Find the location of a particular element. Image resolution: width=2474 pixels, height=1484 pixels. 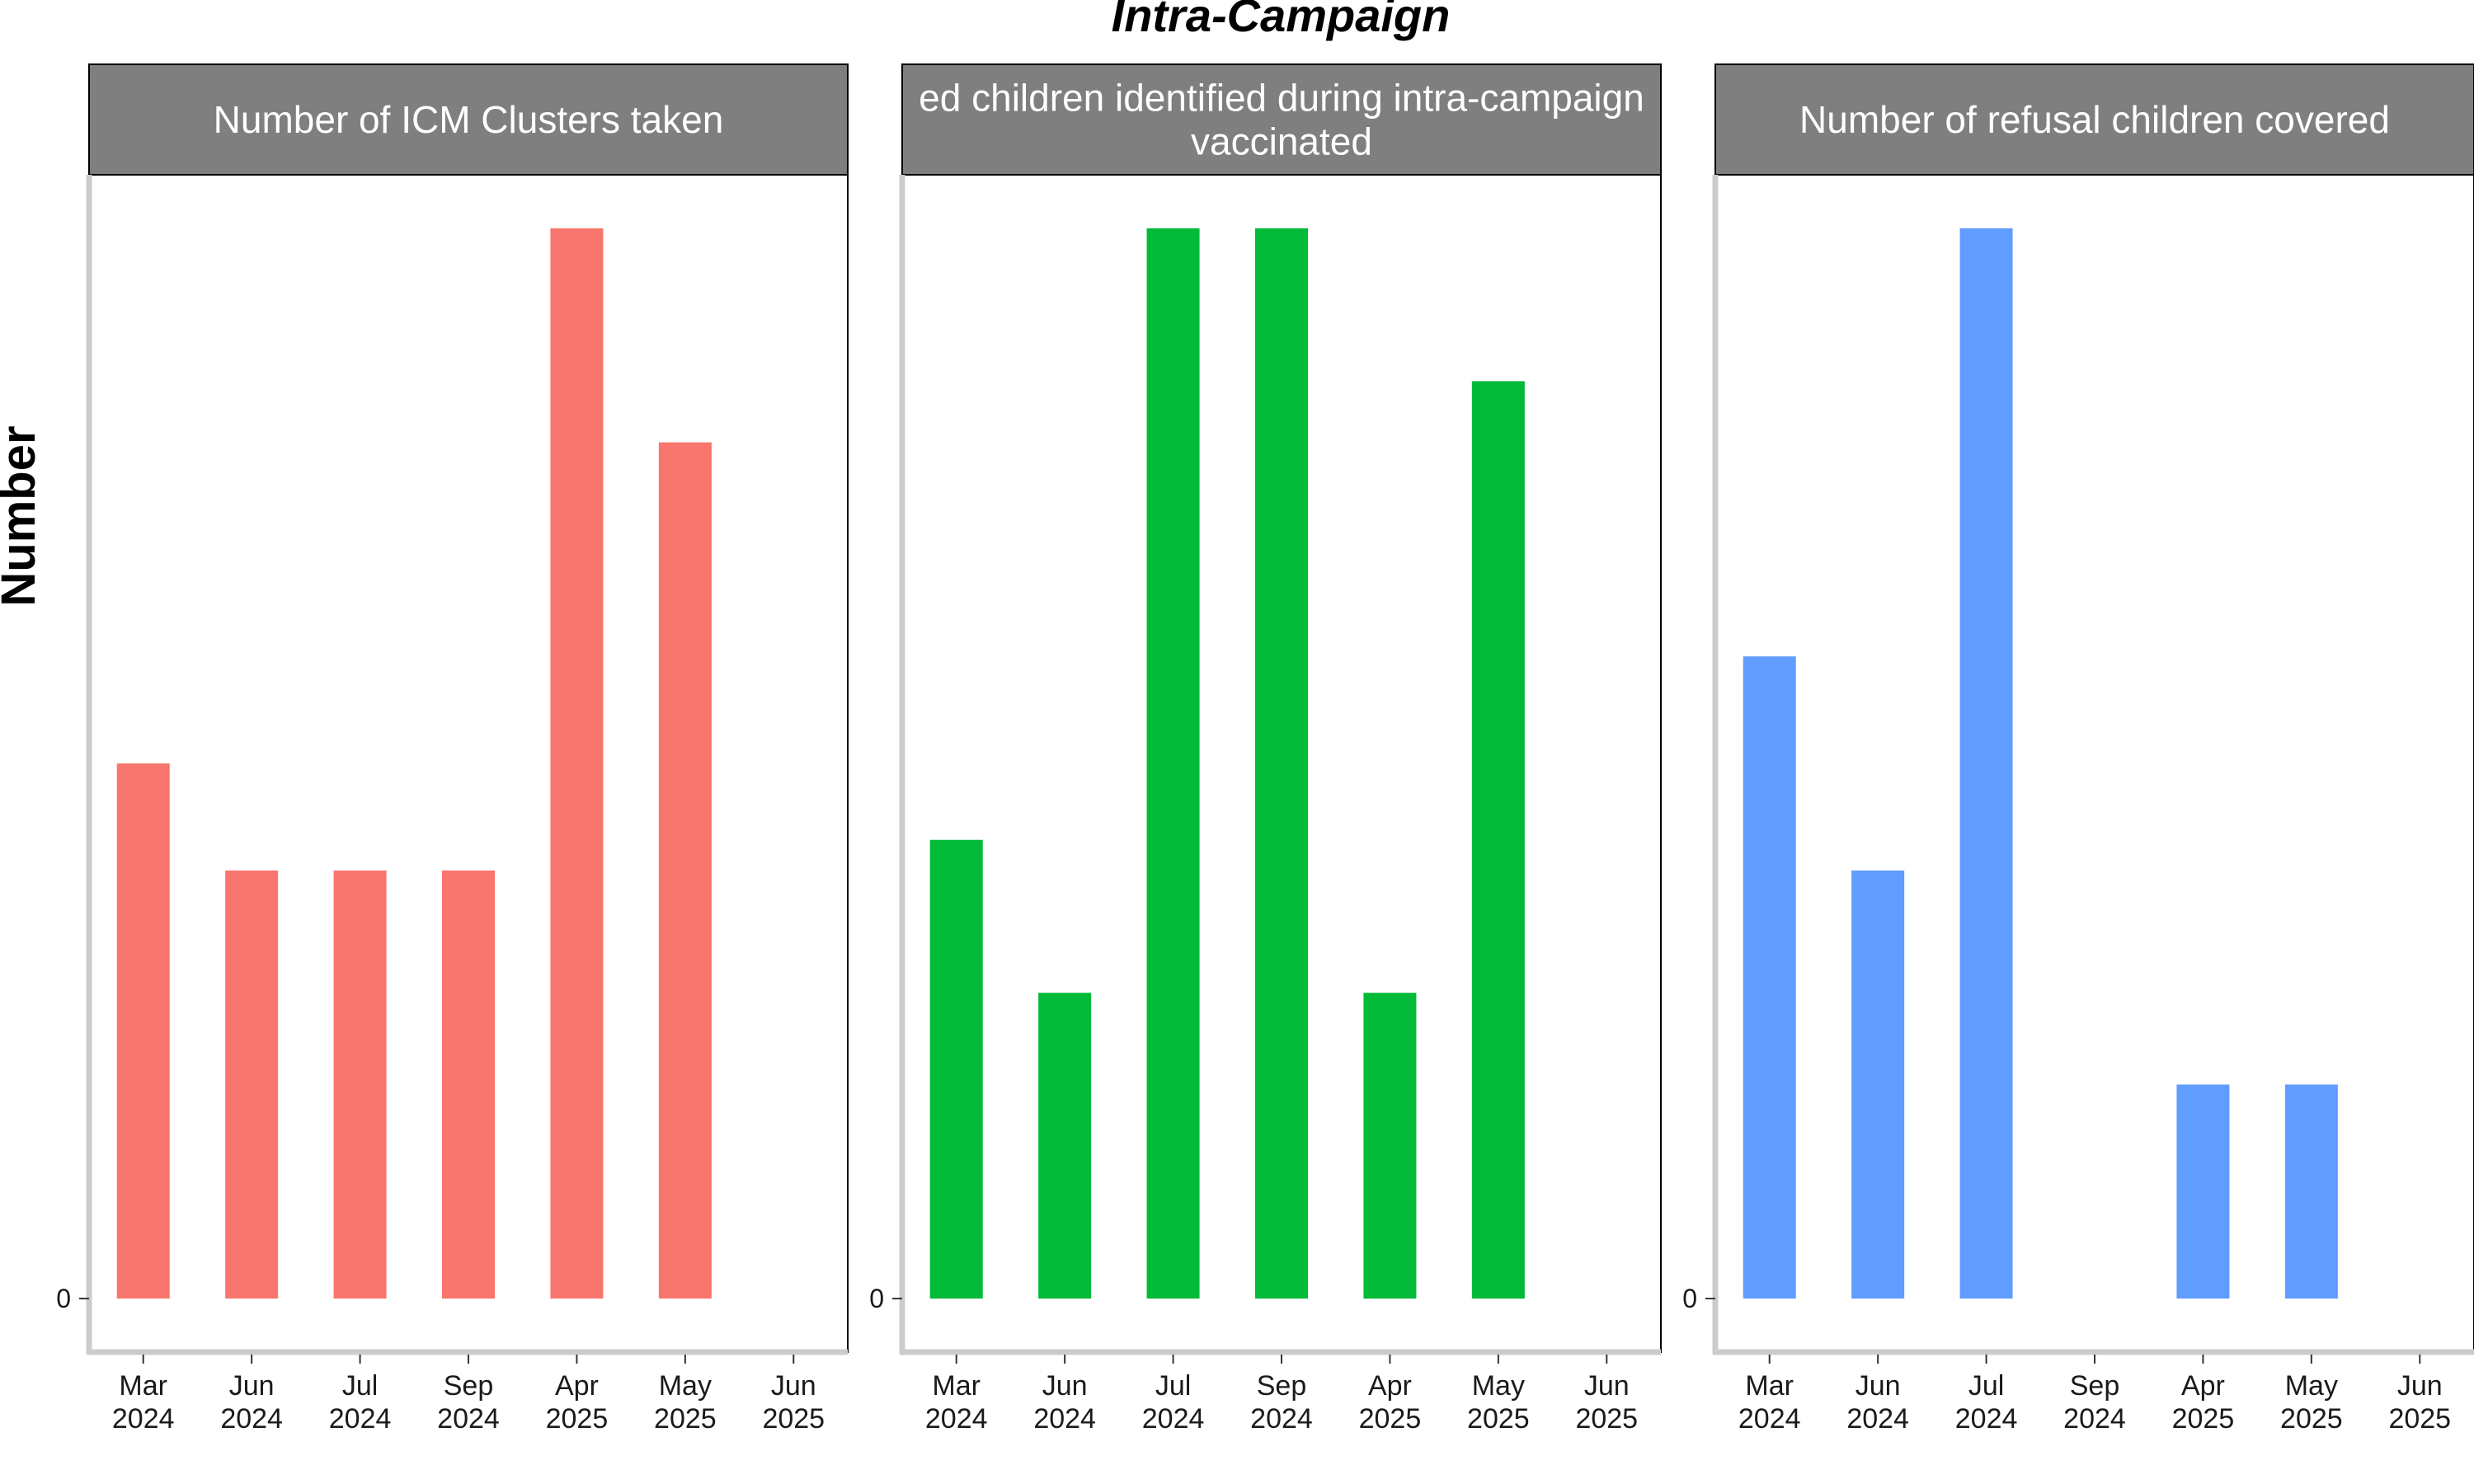

chart-title: Intra-Campaign is located at coordinates (1281, 20).